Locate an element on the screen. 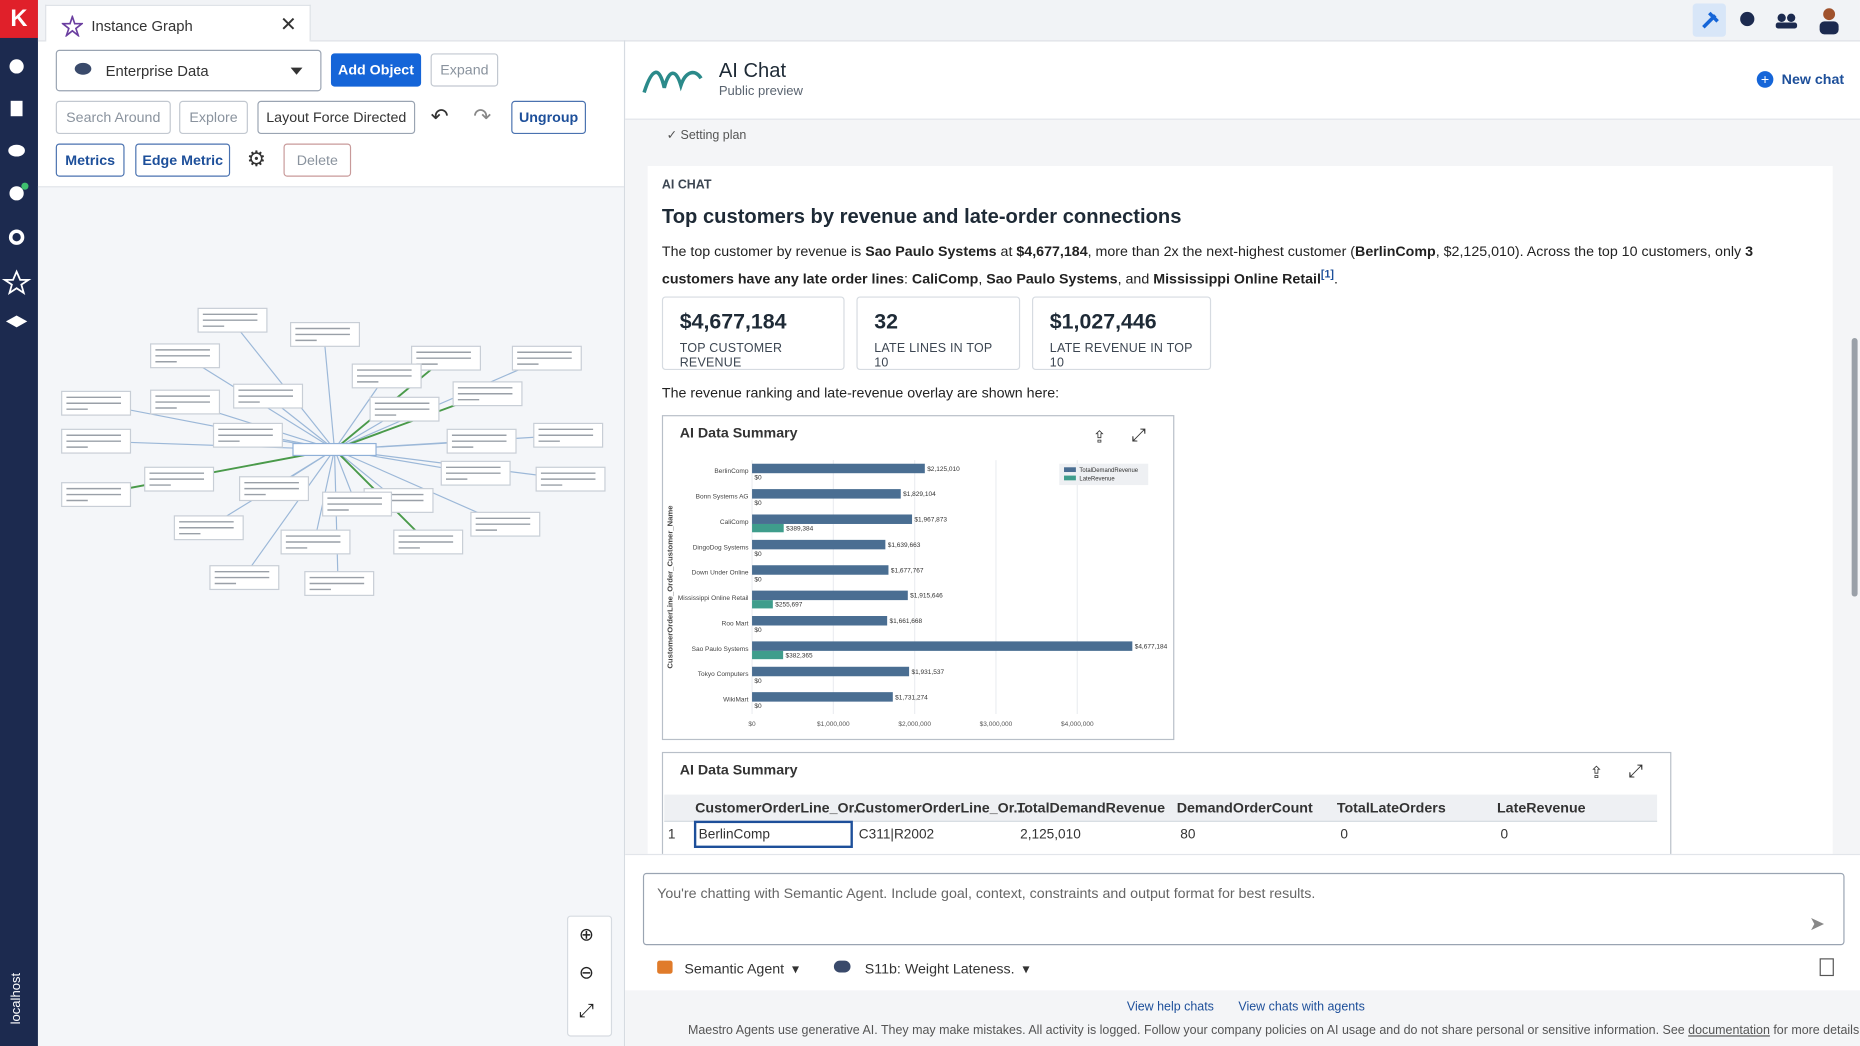 The image size is (1860, 1046). sidebar-icons is located at coordinates (16, 193).